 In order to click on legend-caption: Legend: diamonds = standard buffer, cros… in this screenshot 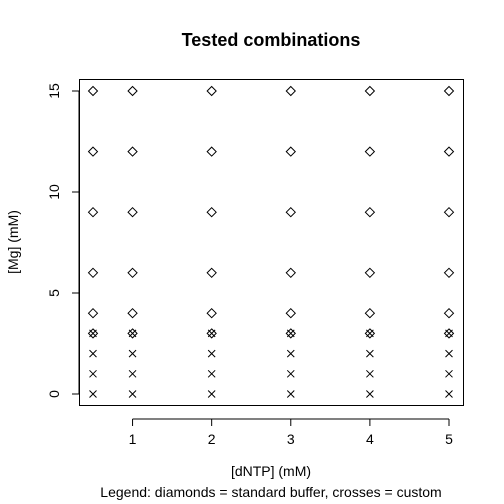, I will do `click(270, 492)`.